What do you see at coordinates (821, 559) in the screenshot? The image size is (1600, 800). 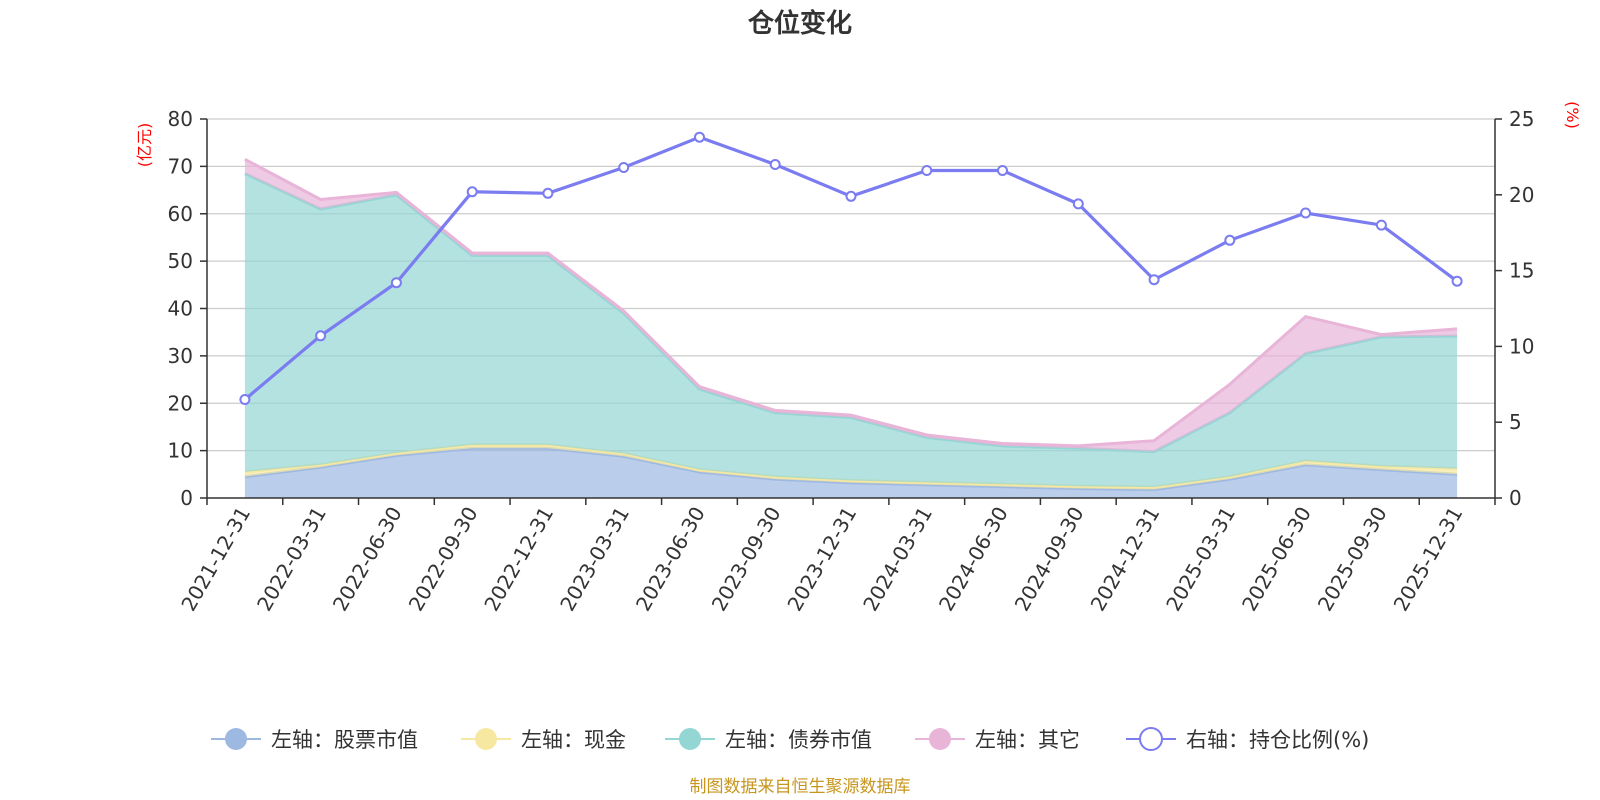 I see `x-axis-label: 2023-12-31` at bounding box center [821, 559].